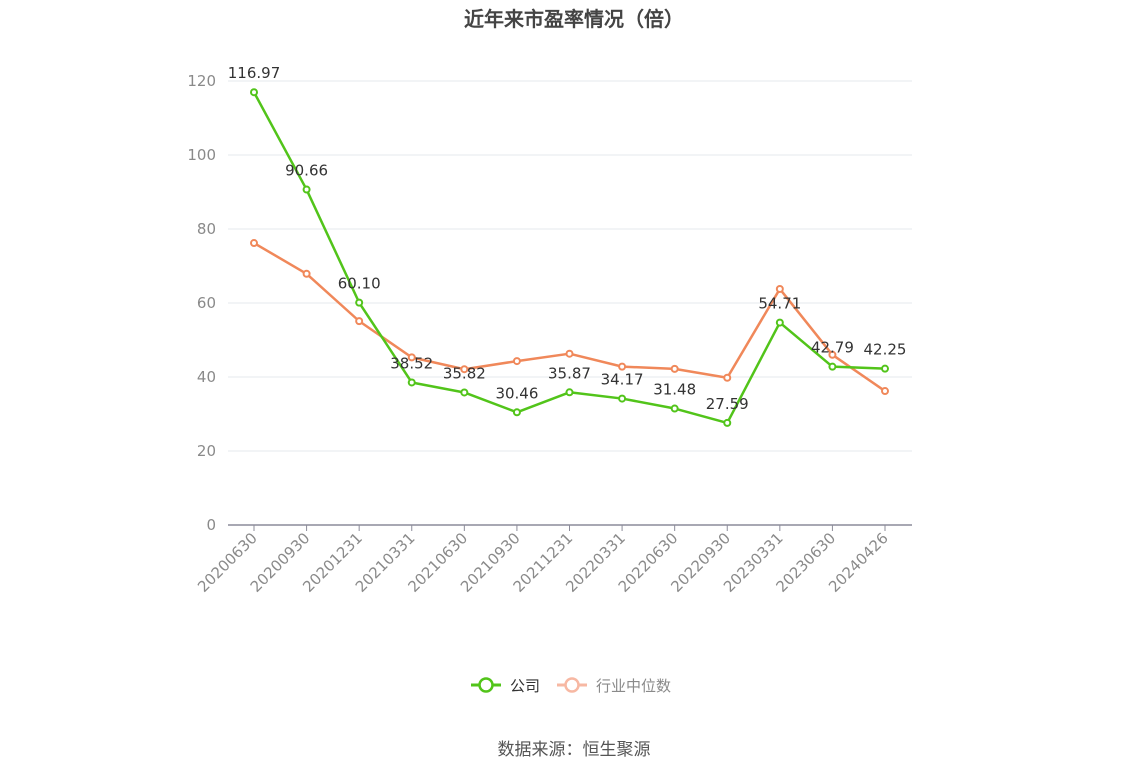  What do you see at coordinates (727, 404) in the screenshot?
I see `data-label: 27.59` at bounding box center [727, 404].